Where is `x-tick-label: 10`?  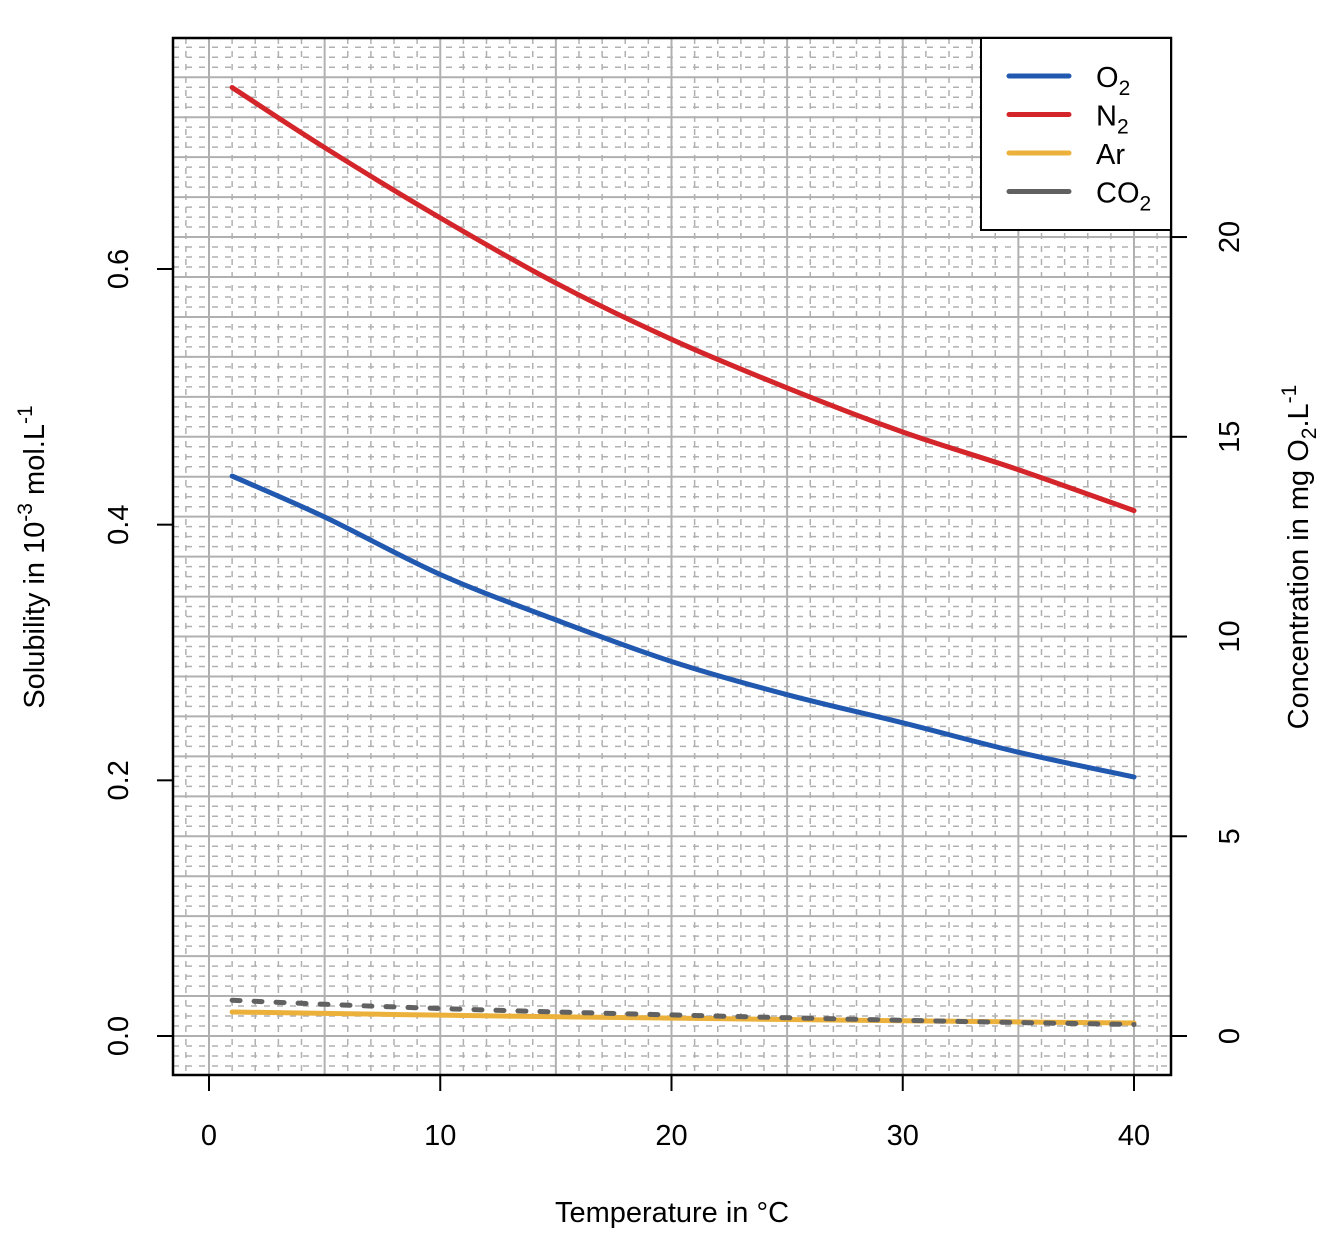 x-tick-label: 10 is located at coordinates (440, 1136).